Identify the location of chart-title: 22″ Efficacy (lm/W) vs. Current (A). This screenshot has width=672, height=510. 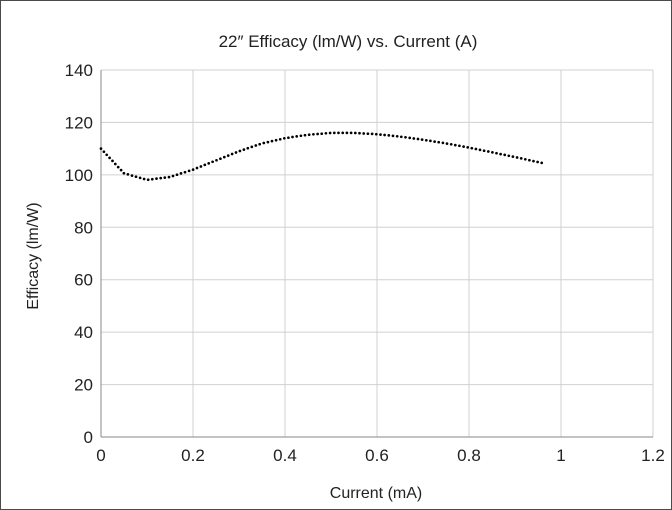
(348, 41).